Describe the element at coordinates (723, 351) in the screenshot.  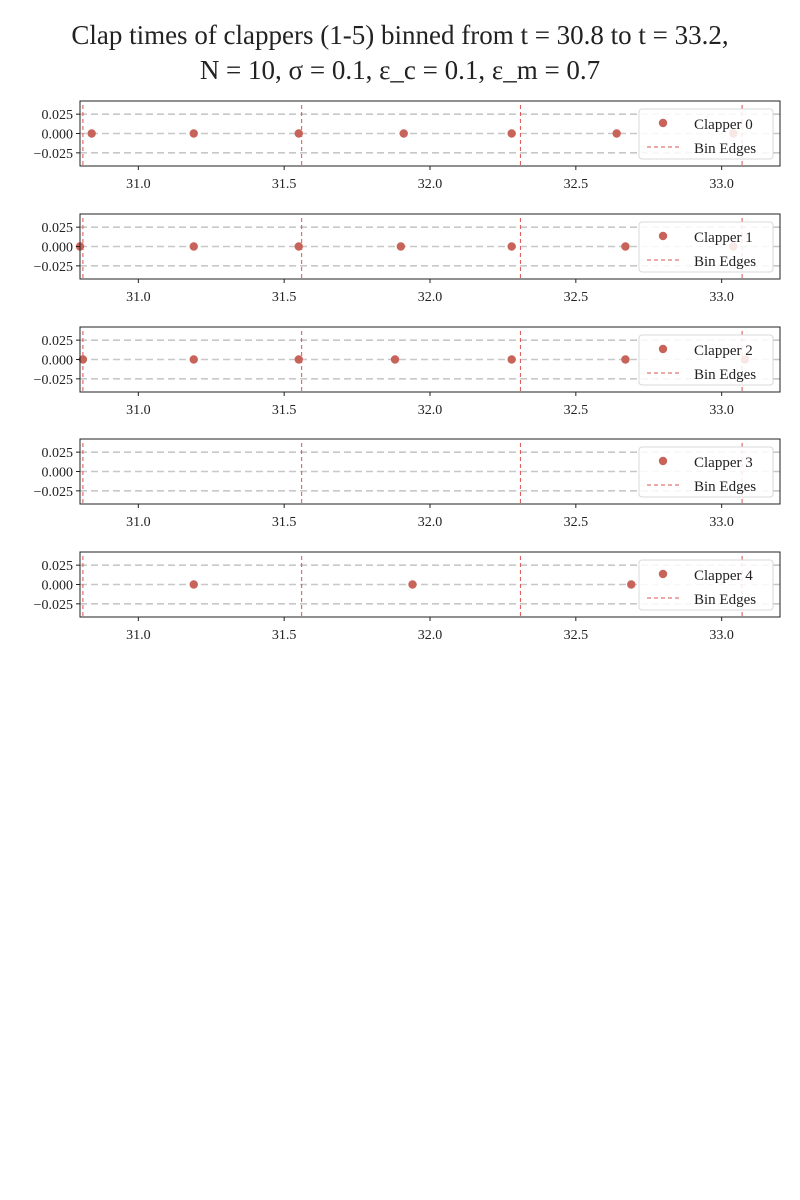
I see `legend-label: Clapper 2` at that location.